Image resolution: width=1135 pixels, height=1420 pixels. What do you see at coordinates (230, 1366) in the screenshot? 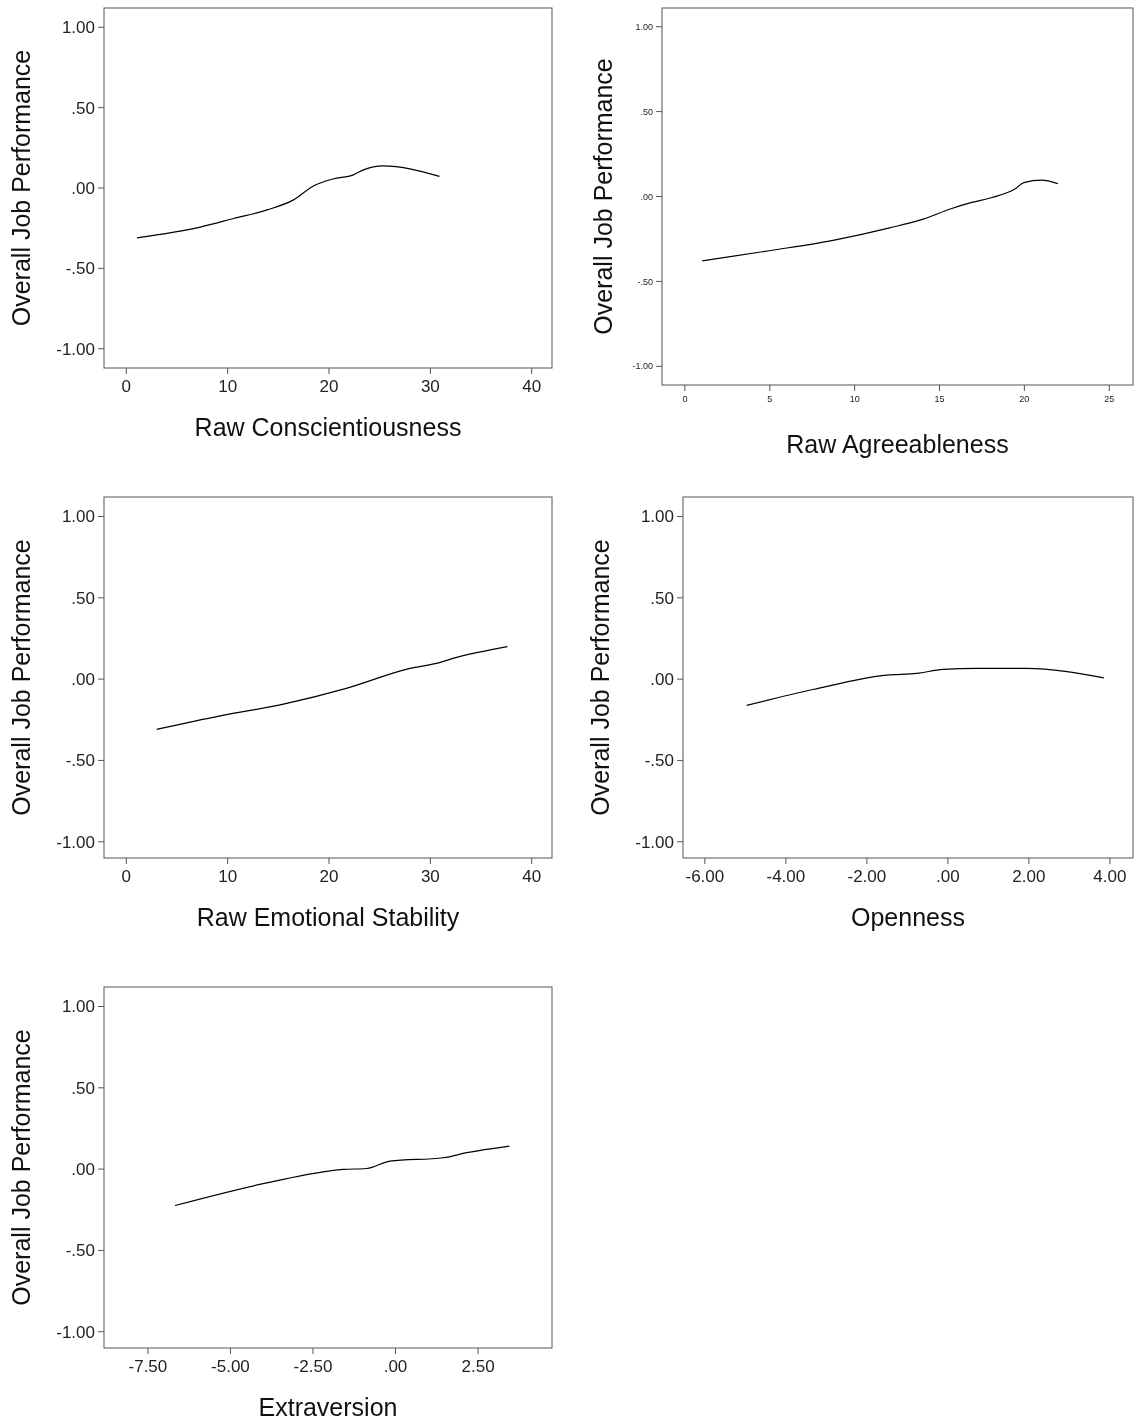
I see `x-tick-label: -5.00` at bounding box center [230, 1366].